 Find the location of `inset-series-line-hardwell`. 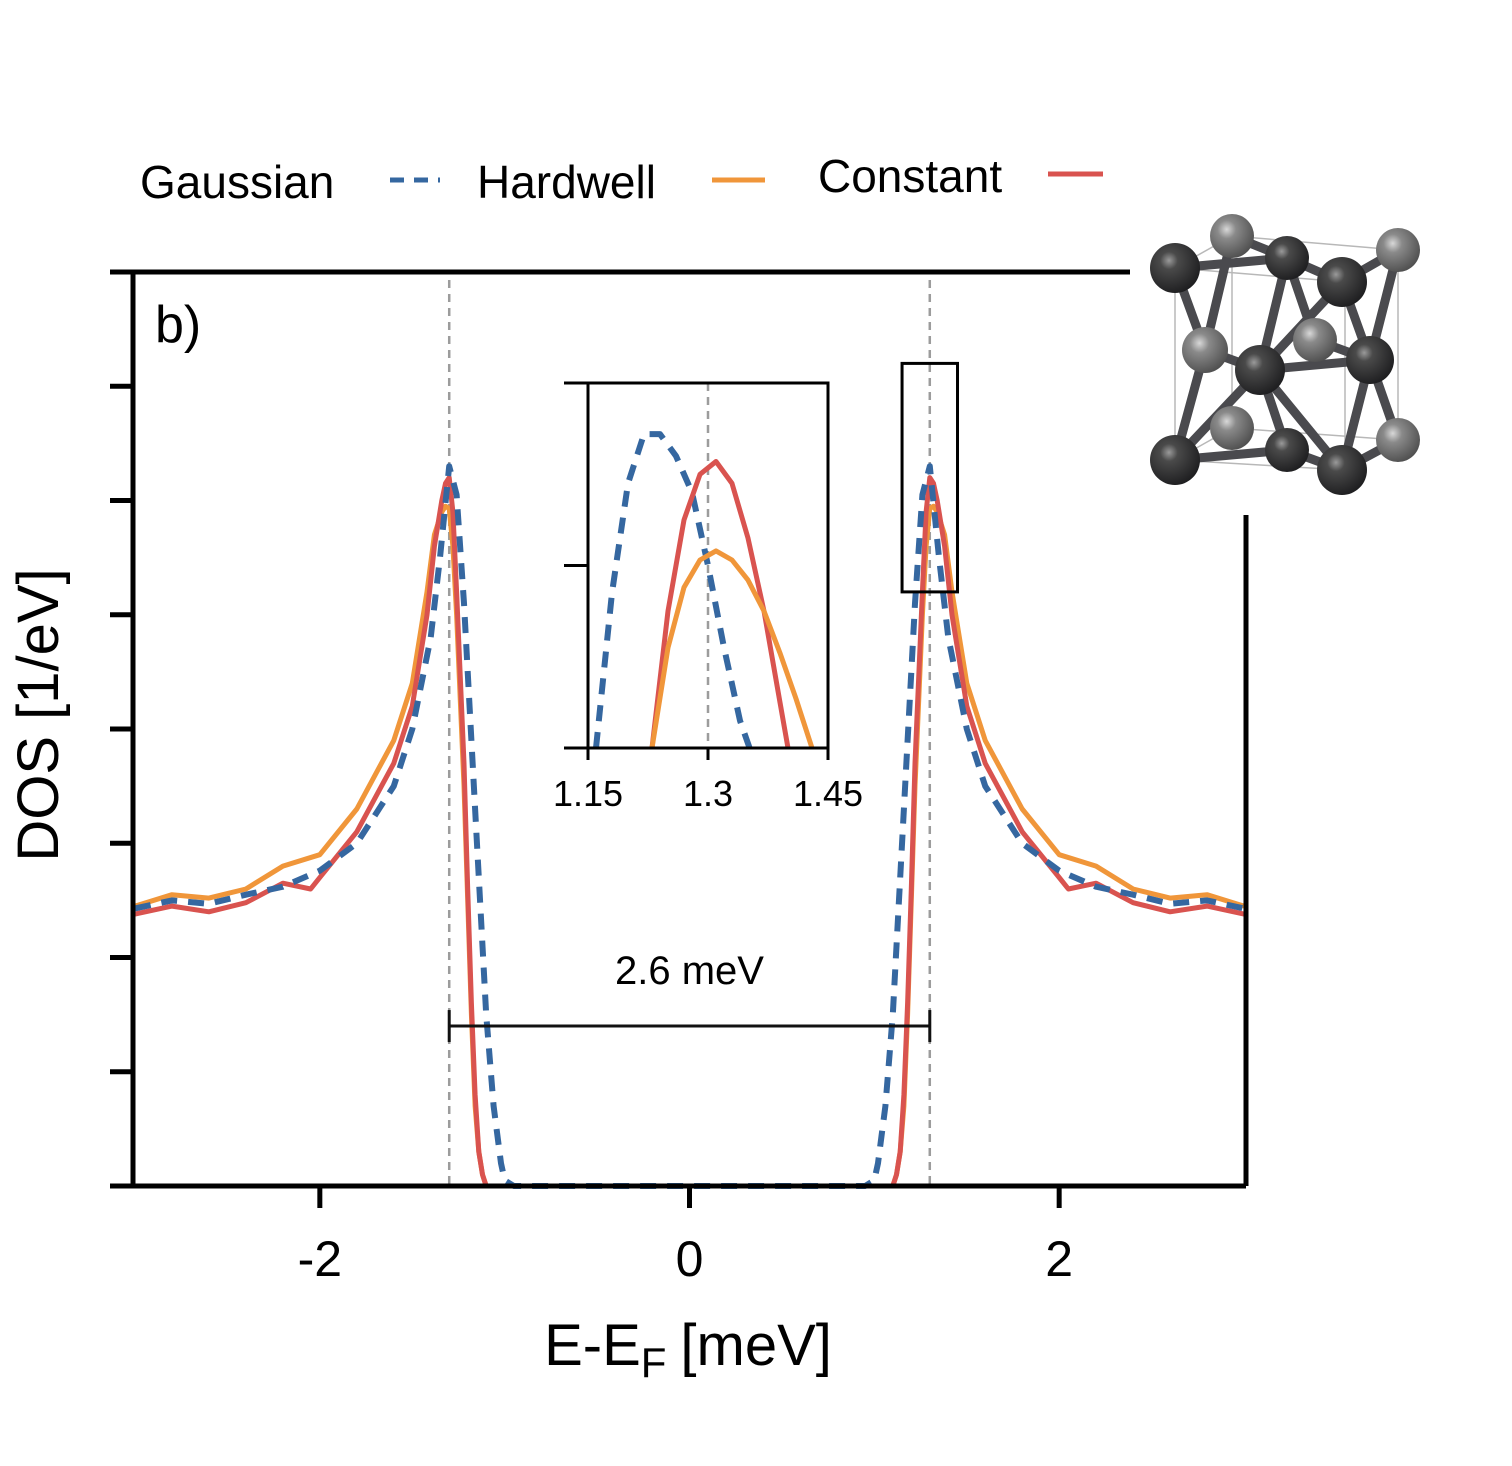

inset-series-line-hardwell is located at coordinates (732, 648).